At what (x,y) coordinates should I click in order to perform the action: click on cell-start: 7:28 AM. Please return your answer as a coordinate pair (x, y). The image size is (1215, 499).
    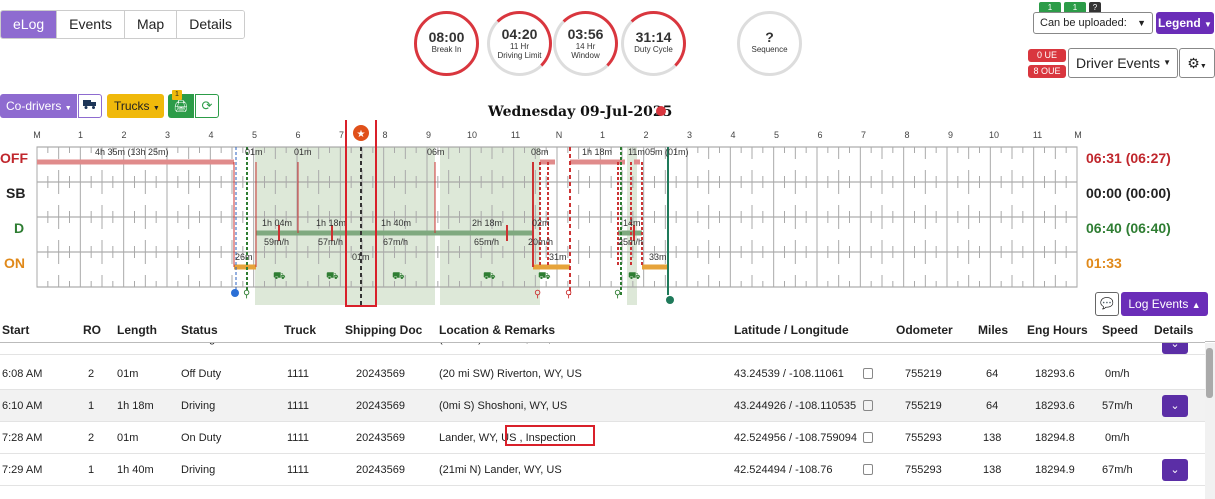
    Looking at the image, I should click on (22, 438).